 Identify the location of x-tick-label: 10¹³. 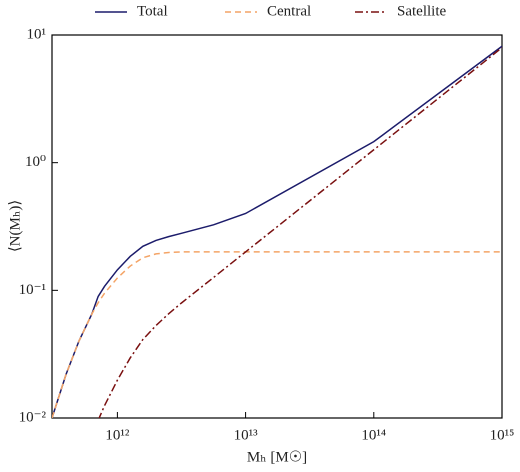
(246, 435).